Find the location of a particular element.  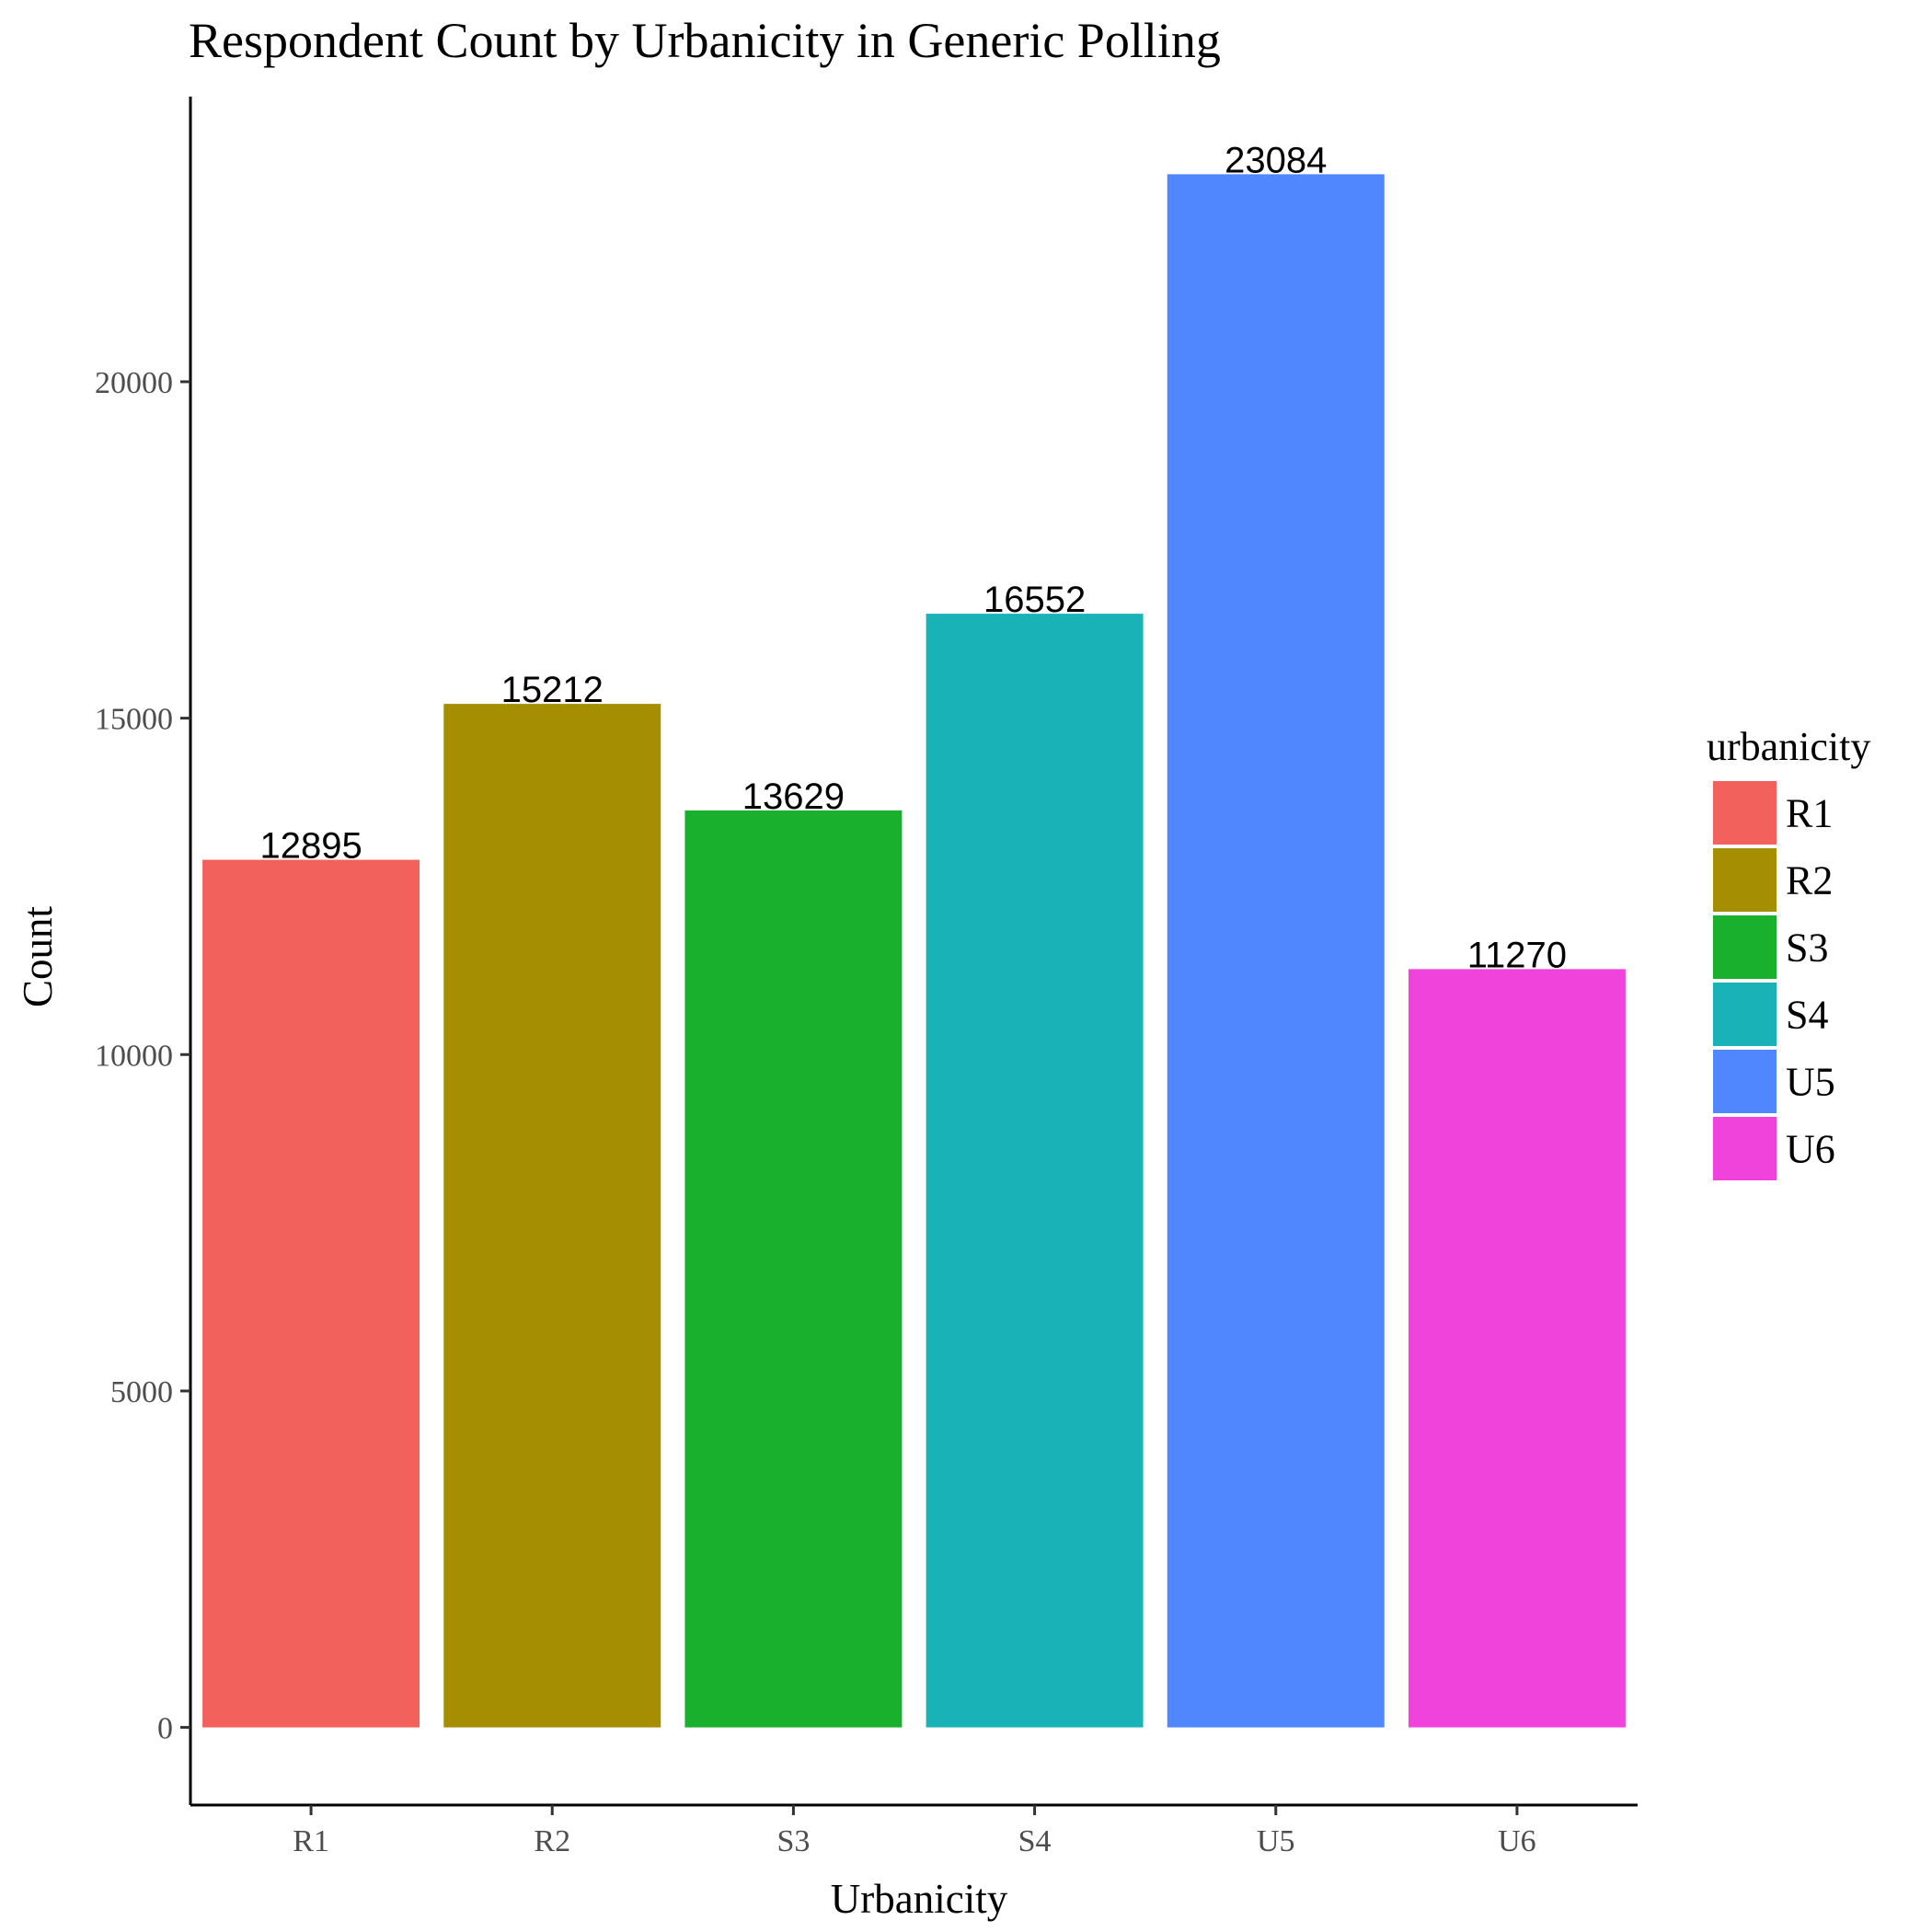

legend-key-s3 is located at coordinates (1745, 947).